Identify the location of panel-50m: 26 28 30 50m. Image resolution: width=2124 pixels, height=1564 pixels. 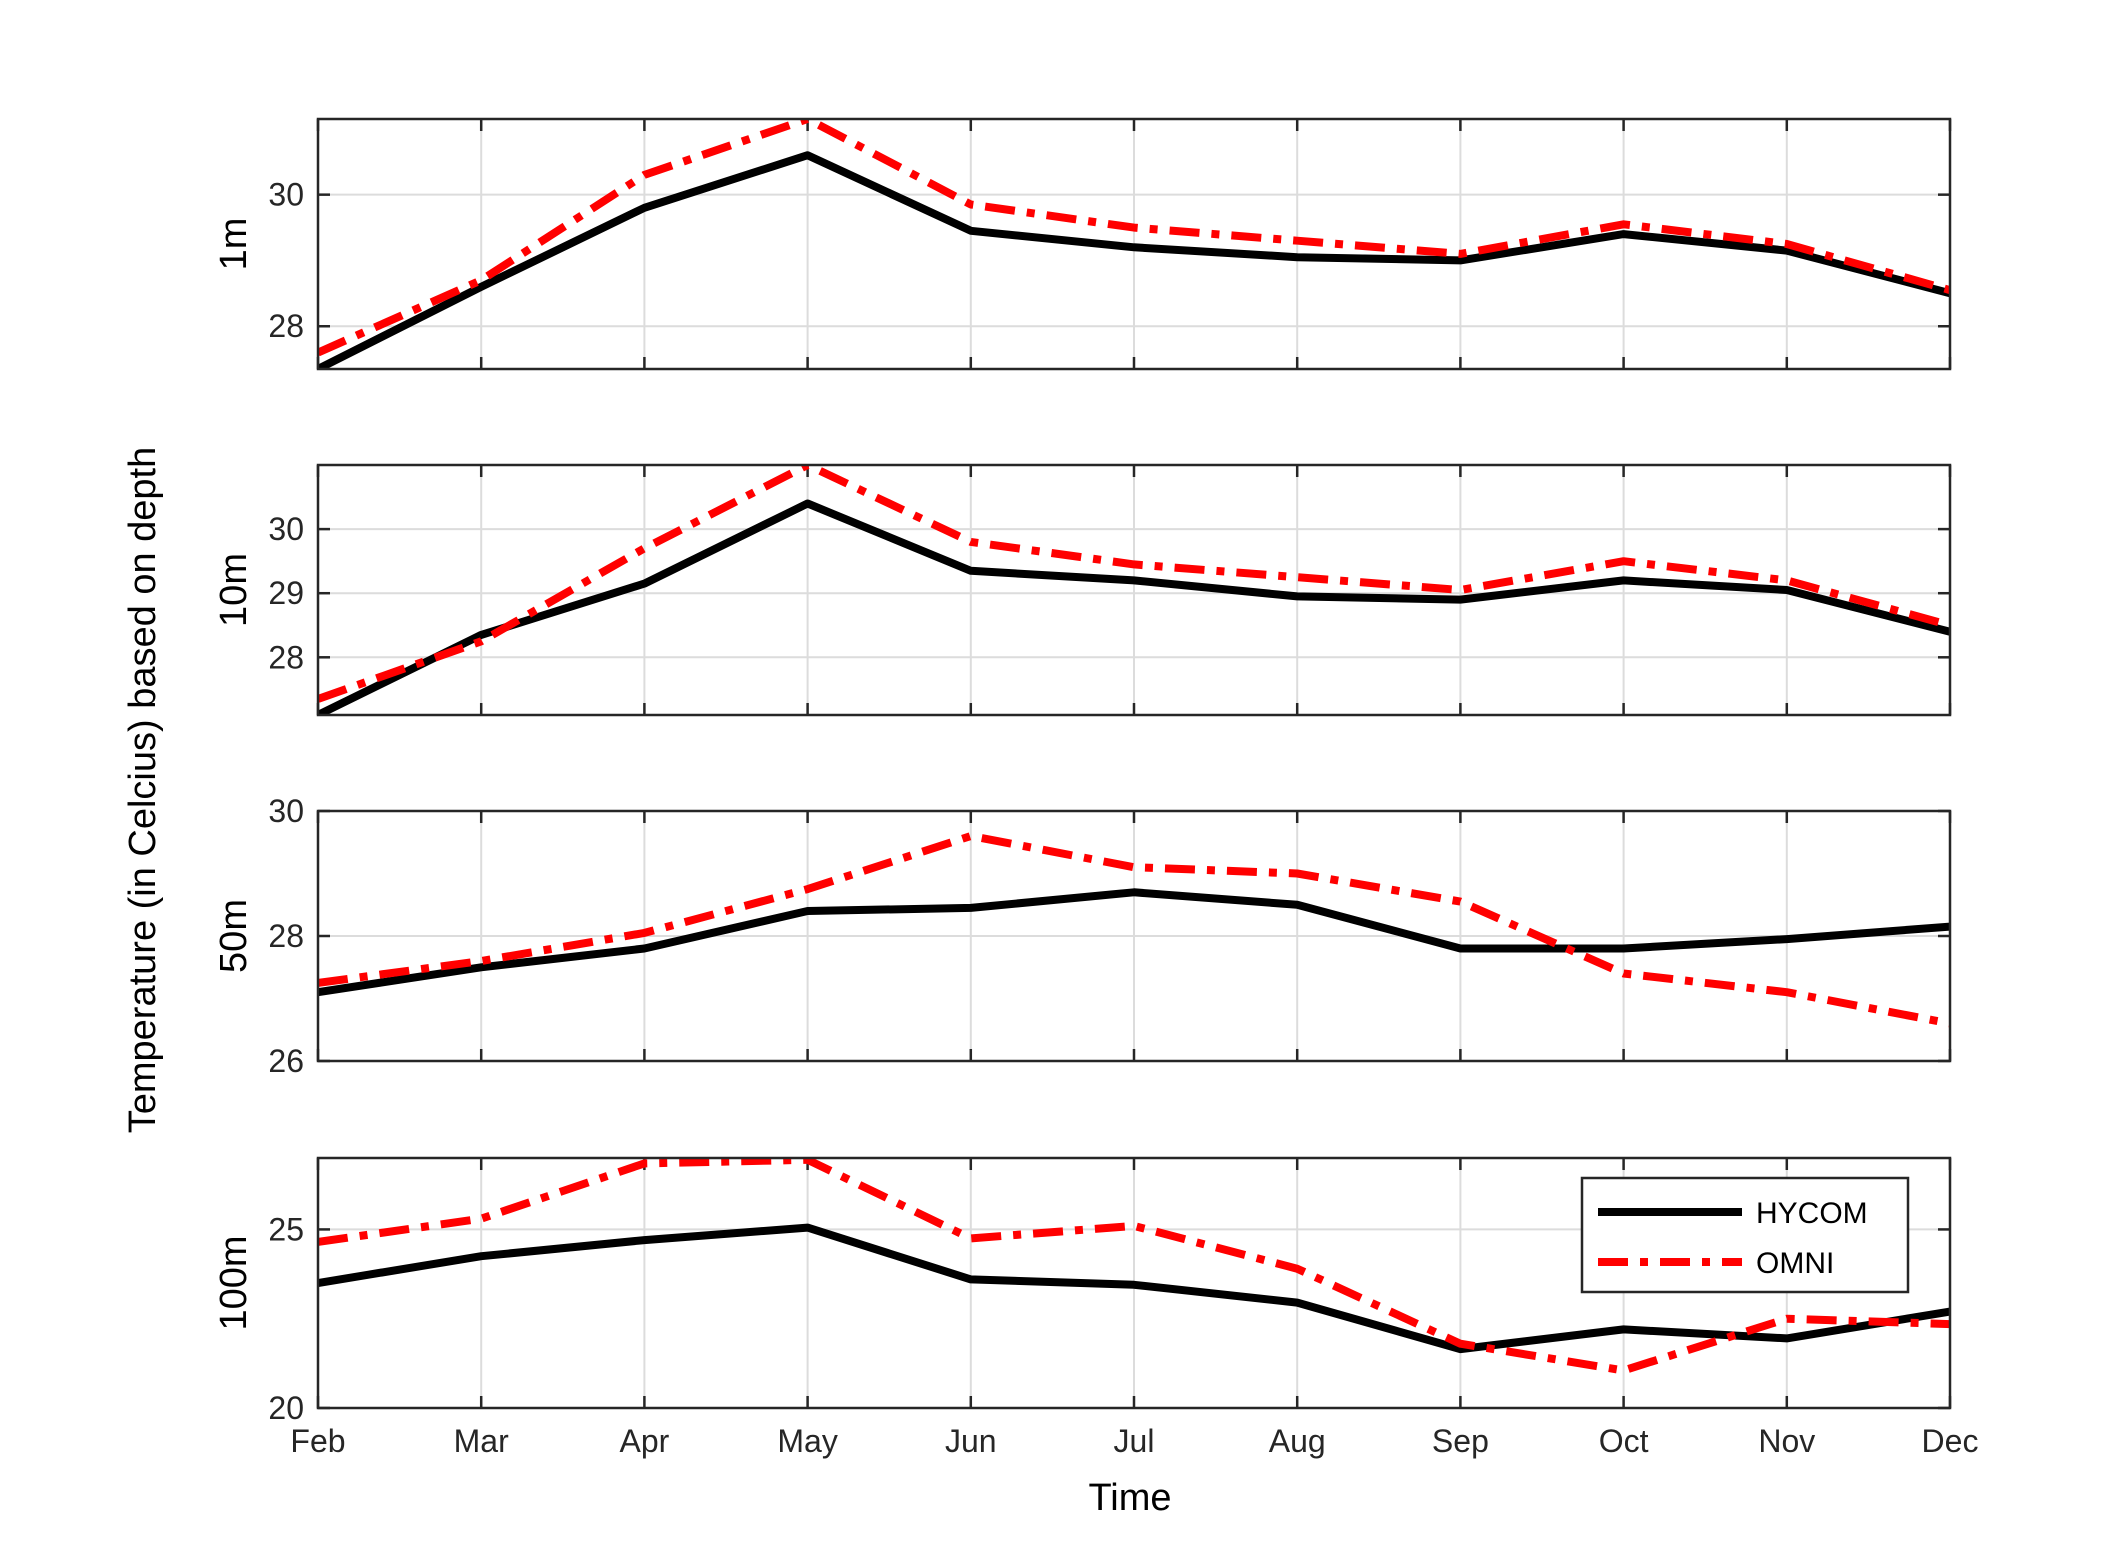
(1082, 936).